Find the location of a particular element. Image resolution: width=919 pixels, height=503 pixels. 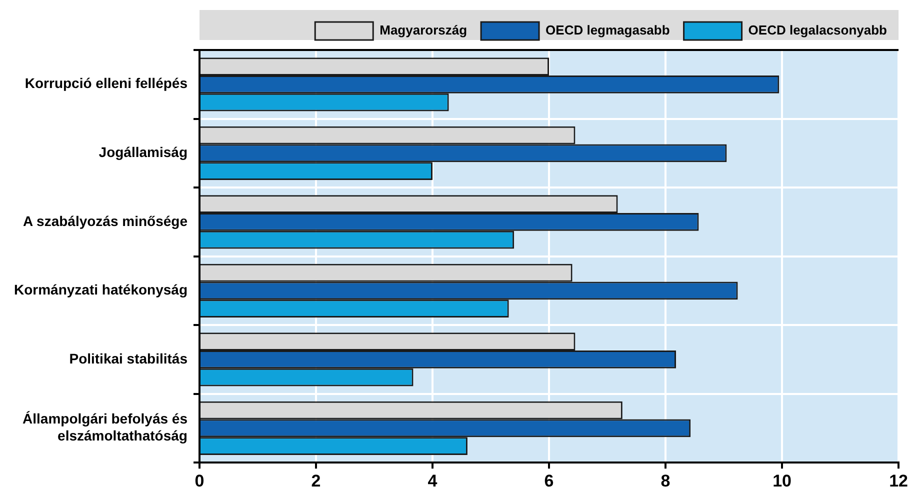

x-tick-label: 12 is located at coordinates (898, 480).